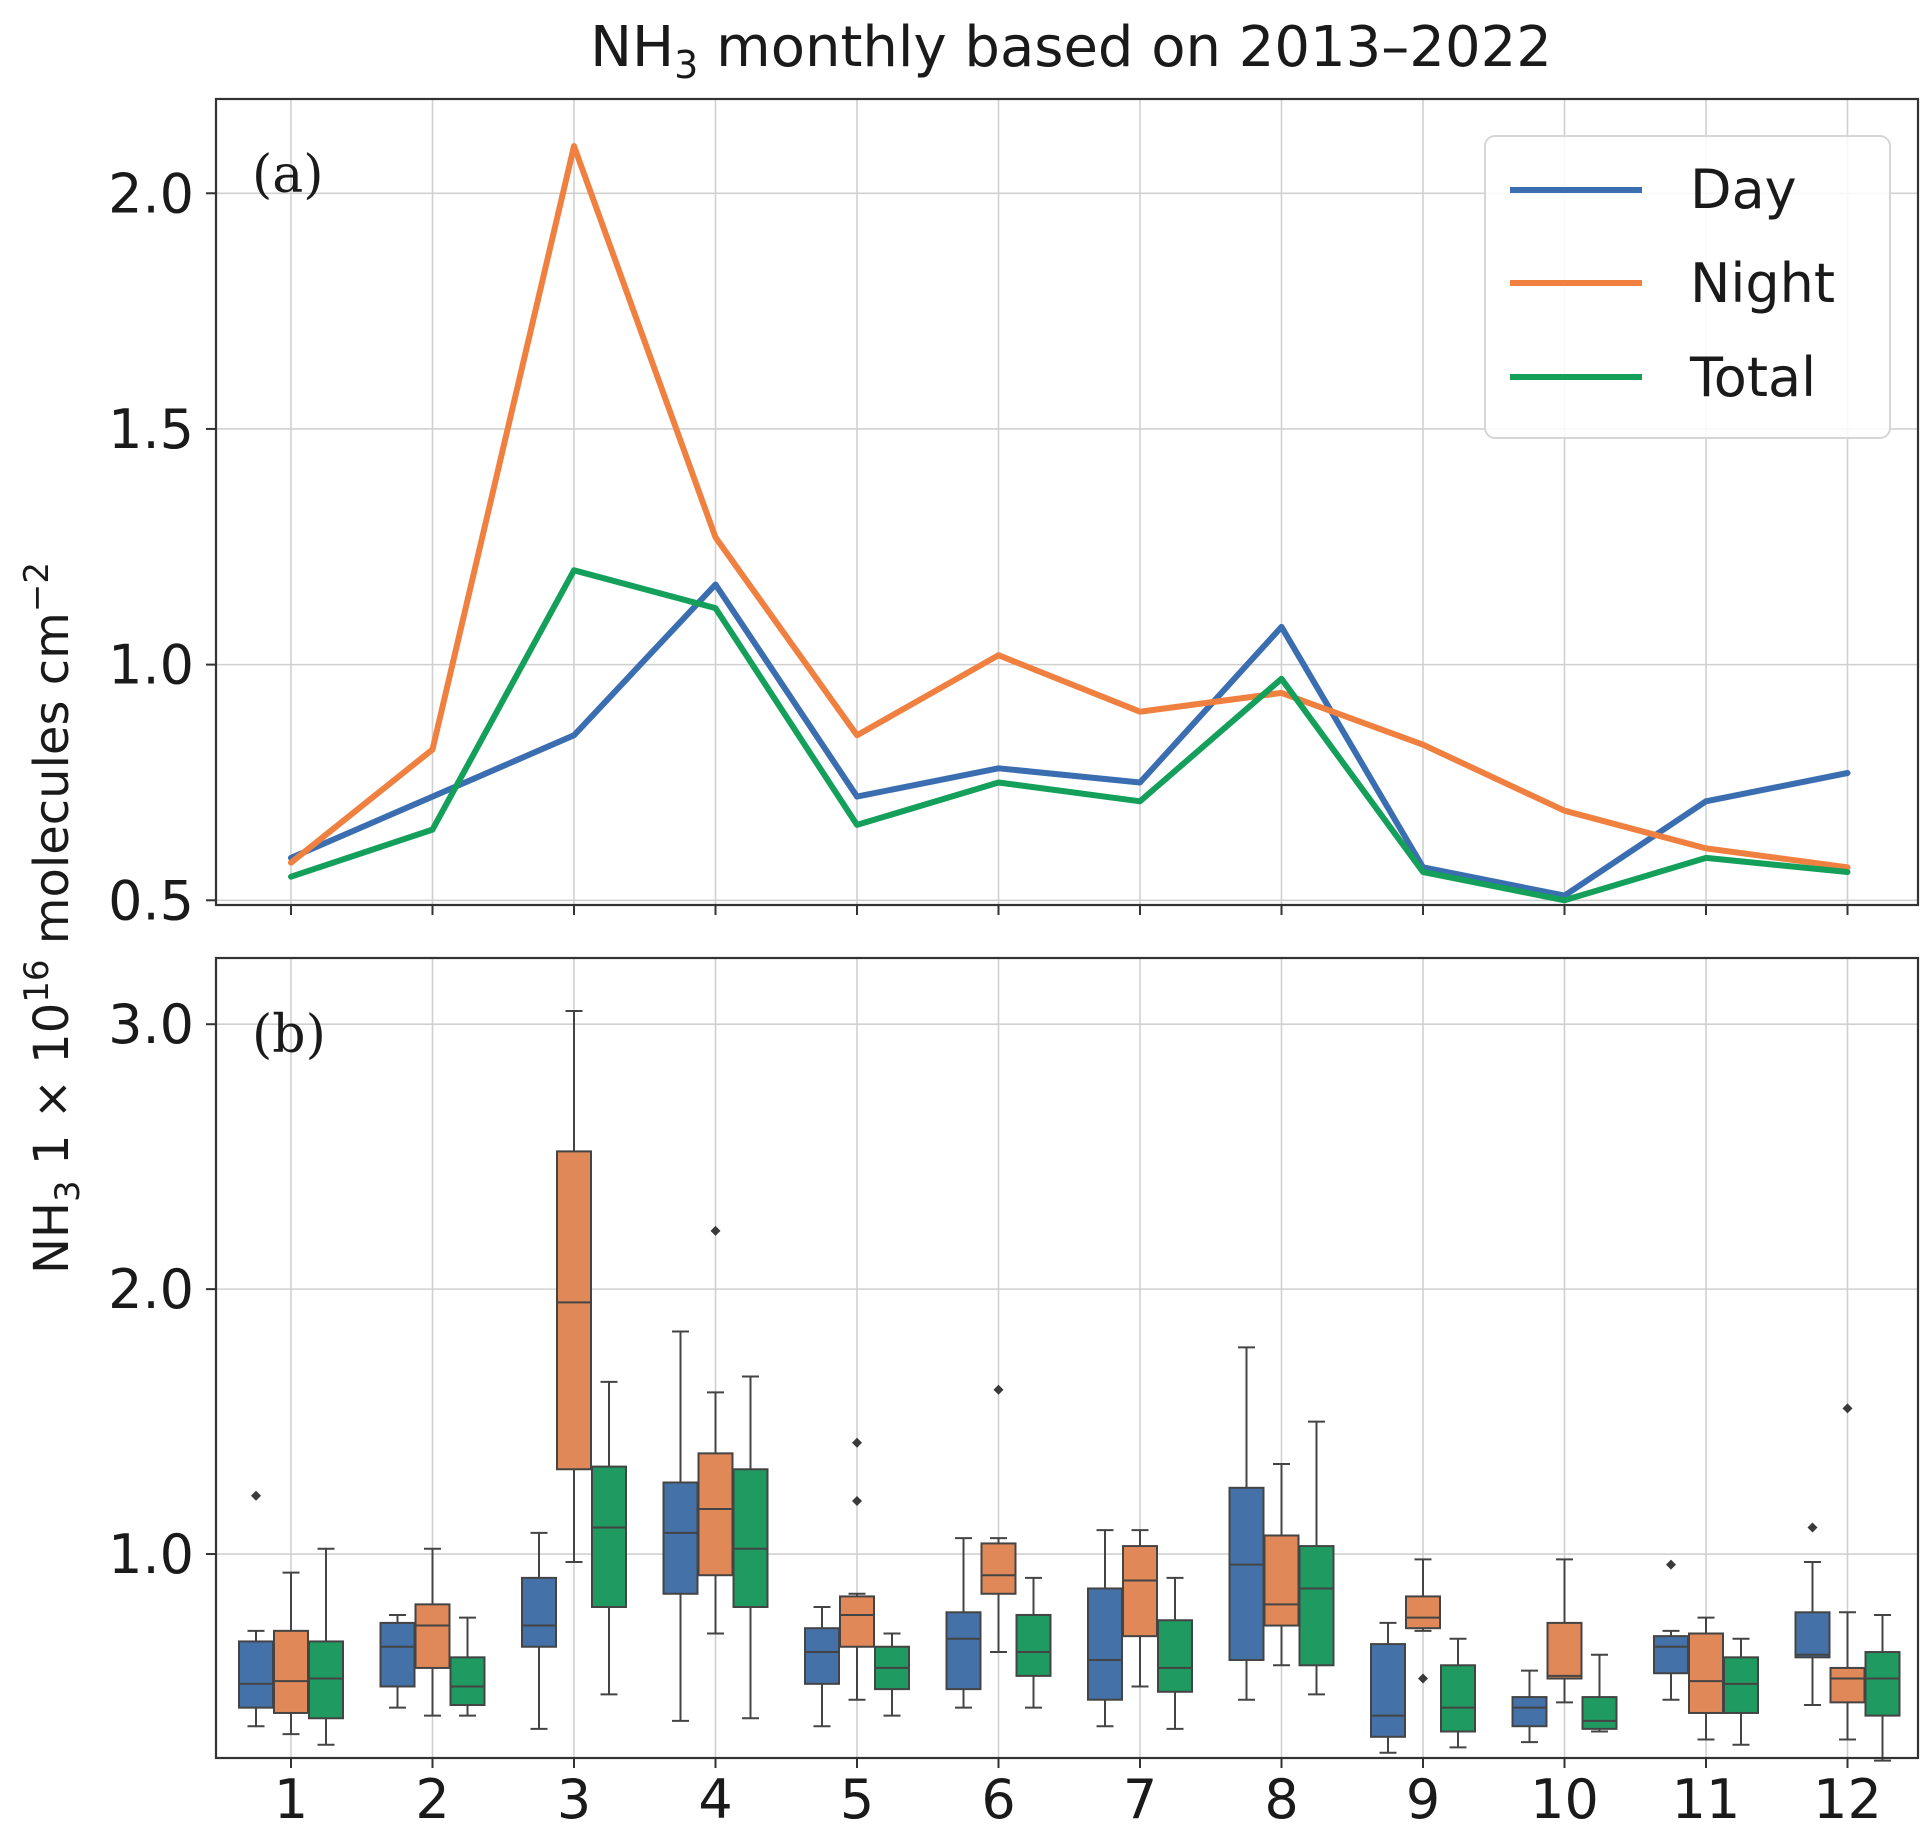 The image size is (1930, 1833). I want to click on panel-a-label: (a), so click(288, 175).